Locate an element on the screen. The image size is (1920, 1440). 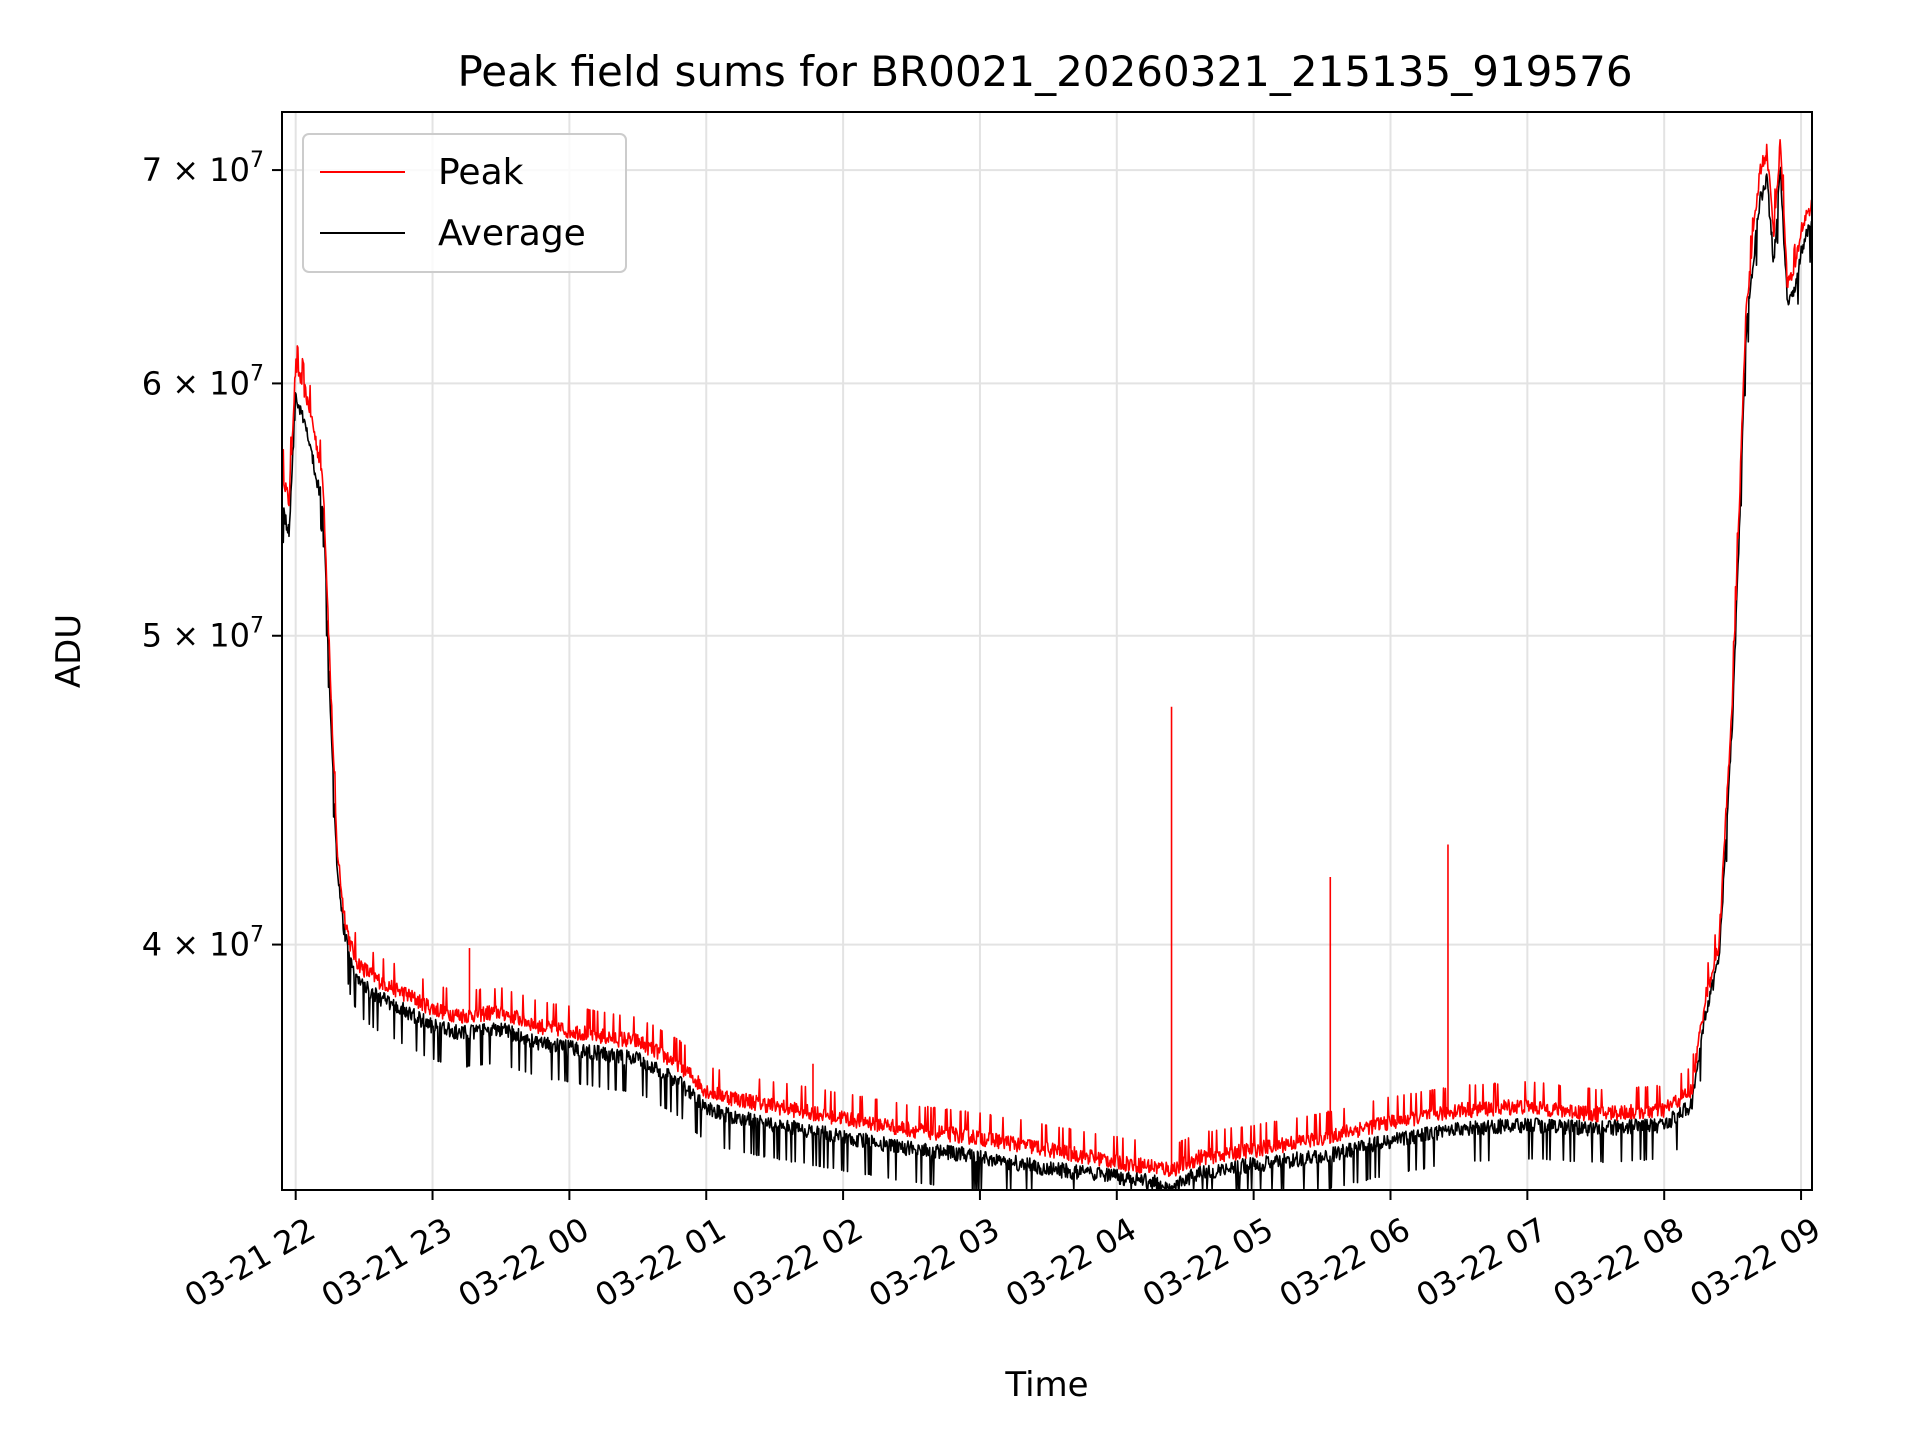
y-axis-label: ADU is located at coordinates (69, 651).